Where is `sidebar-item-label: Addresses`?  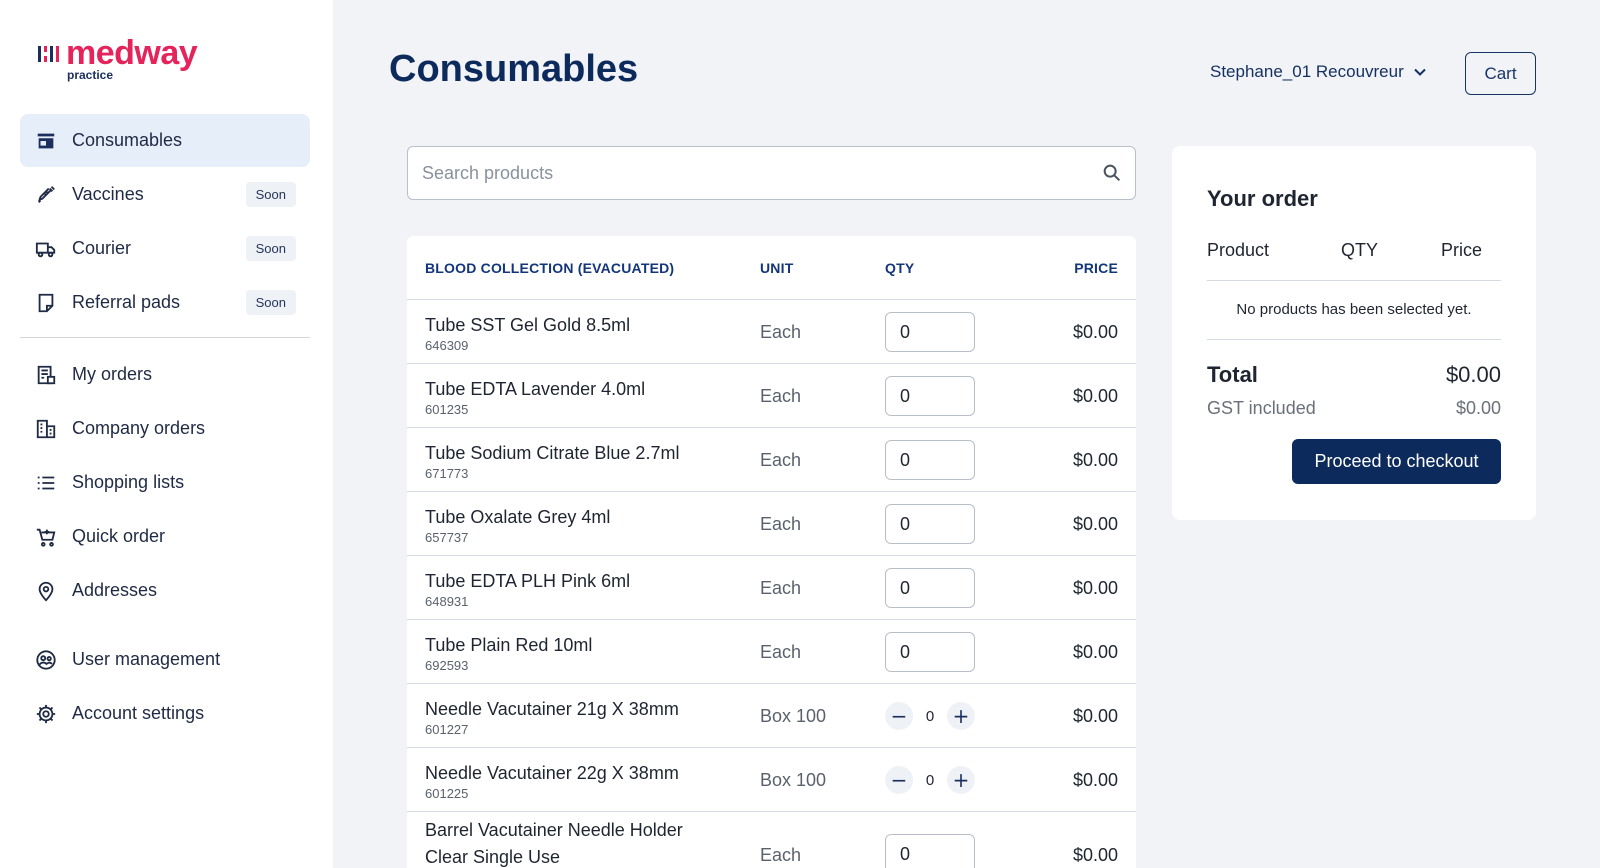
sidebar-item-label: Addresses is located at coordinates (115, 590).